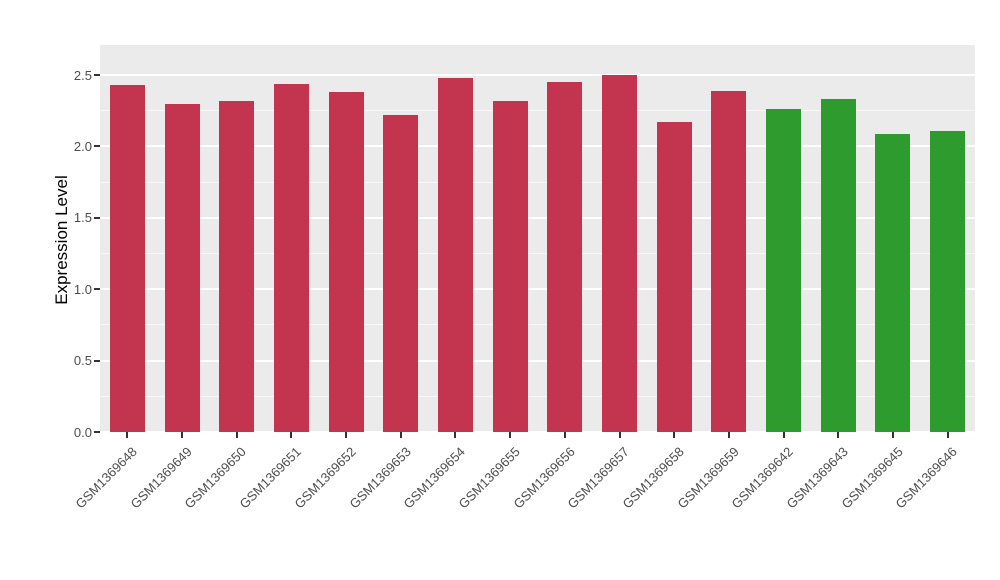  Describe the element at coordinates (565, 257) in the screenshot. I see `bar-GSM1369656` at that location.